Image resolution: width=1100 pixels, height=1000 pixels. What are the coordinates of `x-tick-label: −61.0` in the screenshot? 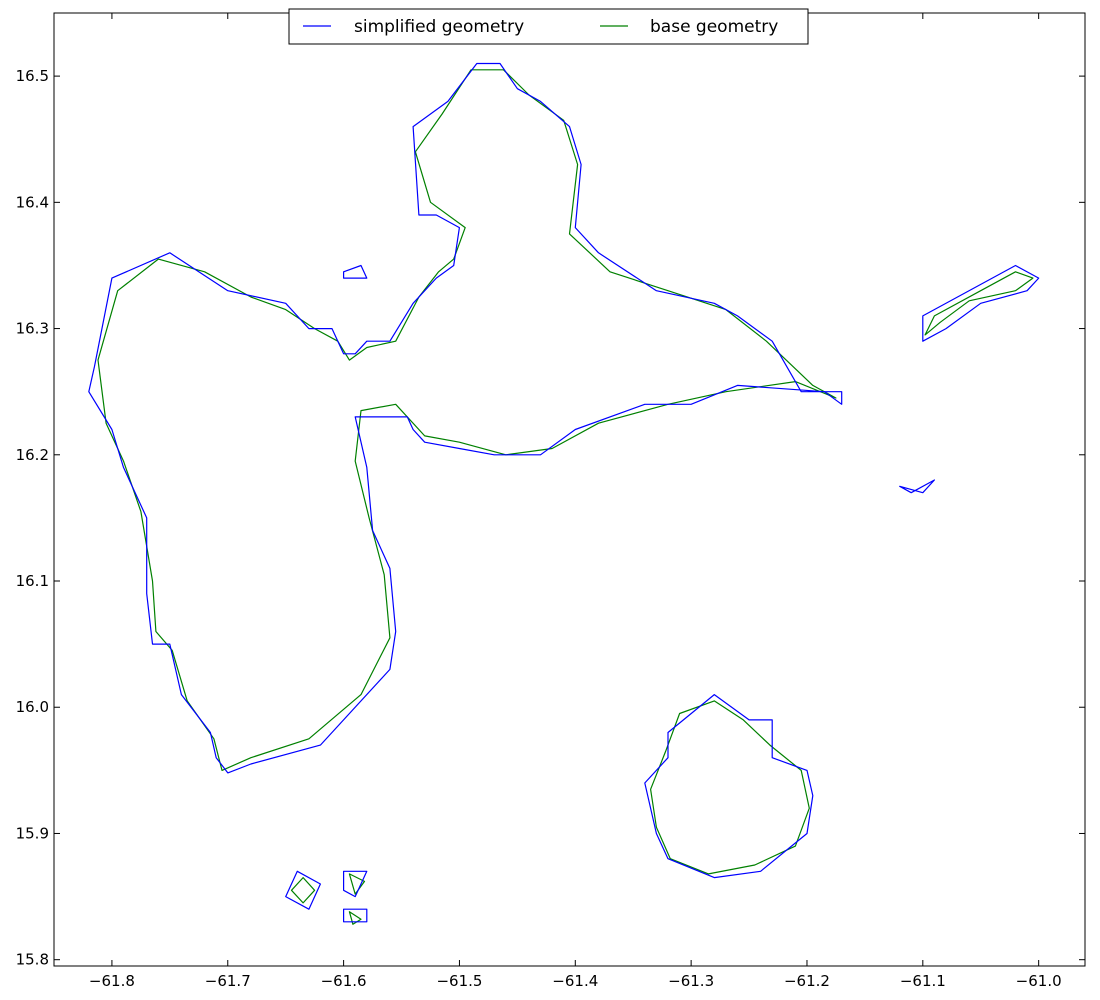 It's located at (1039, 981).